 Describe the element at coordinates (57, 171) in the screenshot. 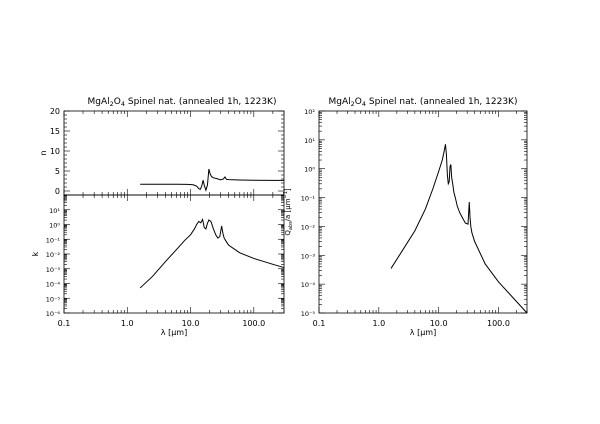

I see `y-tick-label: 5` at that location.